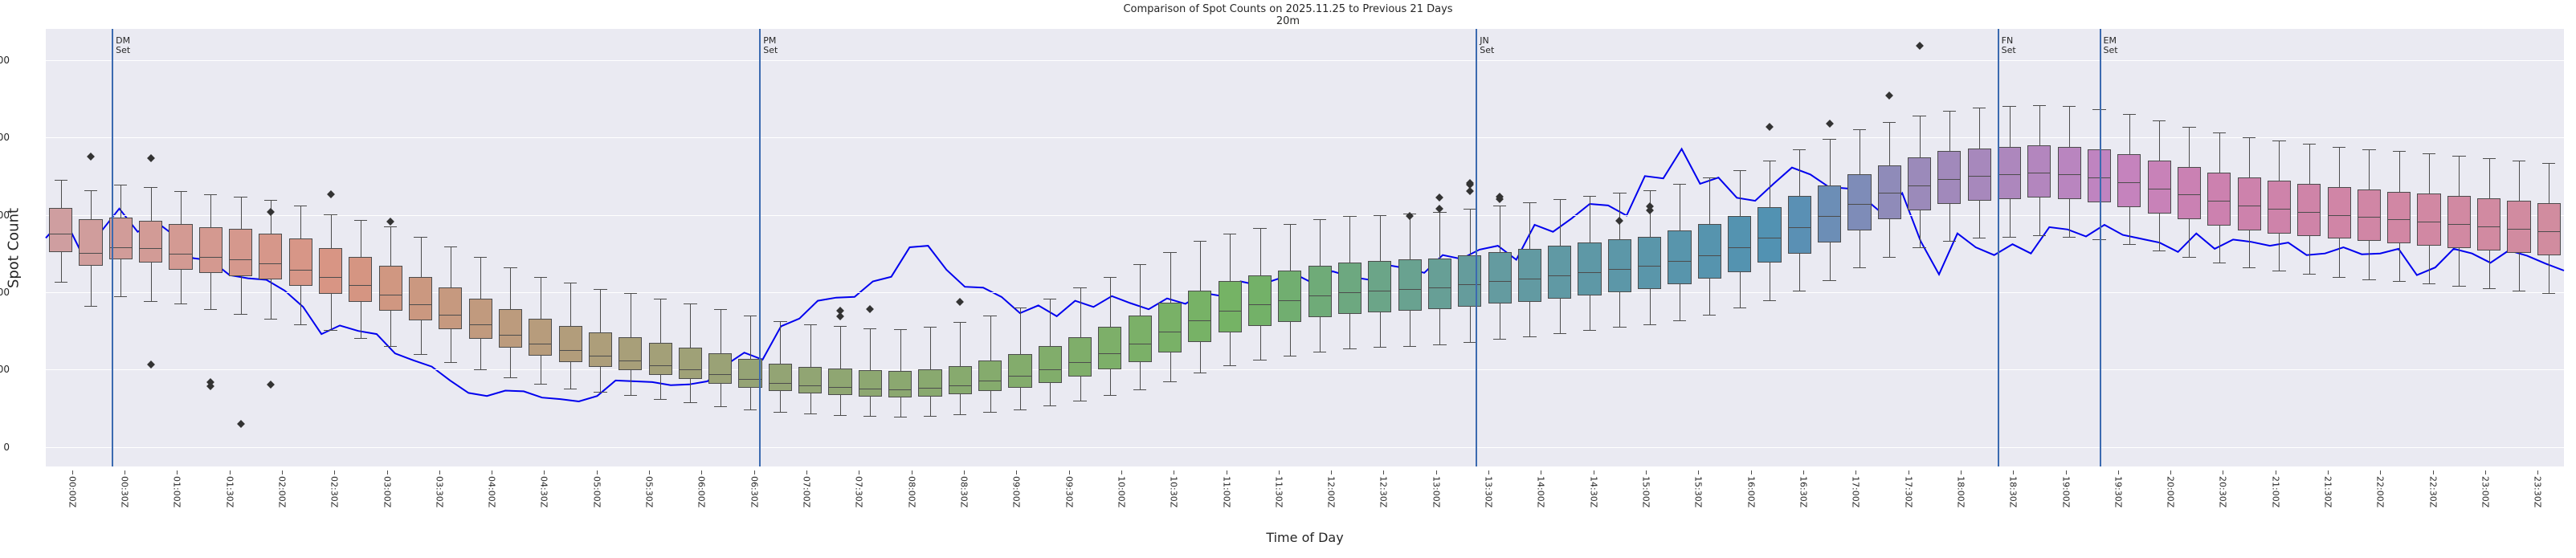  I want to click on x-tick-label-text: 19:30Z, so click(2118, 492).